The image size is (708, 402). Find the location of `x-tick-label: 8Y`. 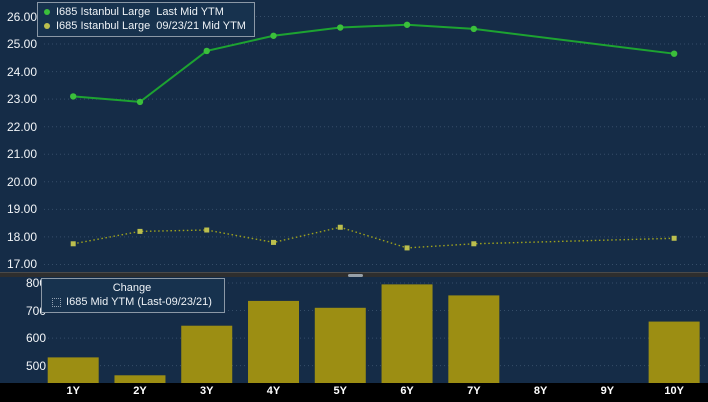

x-tick-label: 8Y is located at coordinates (540, 391).